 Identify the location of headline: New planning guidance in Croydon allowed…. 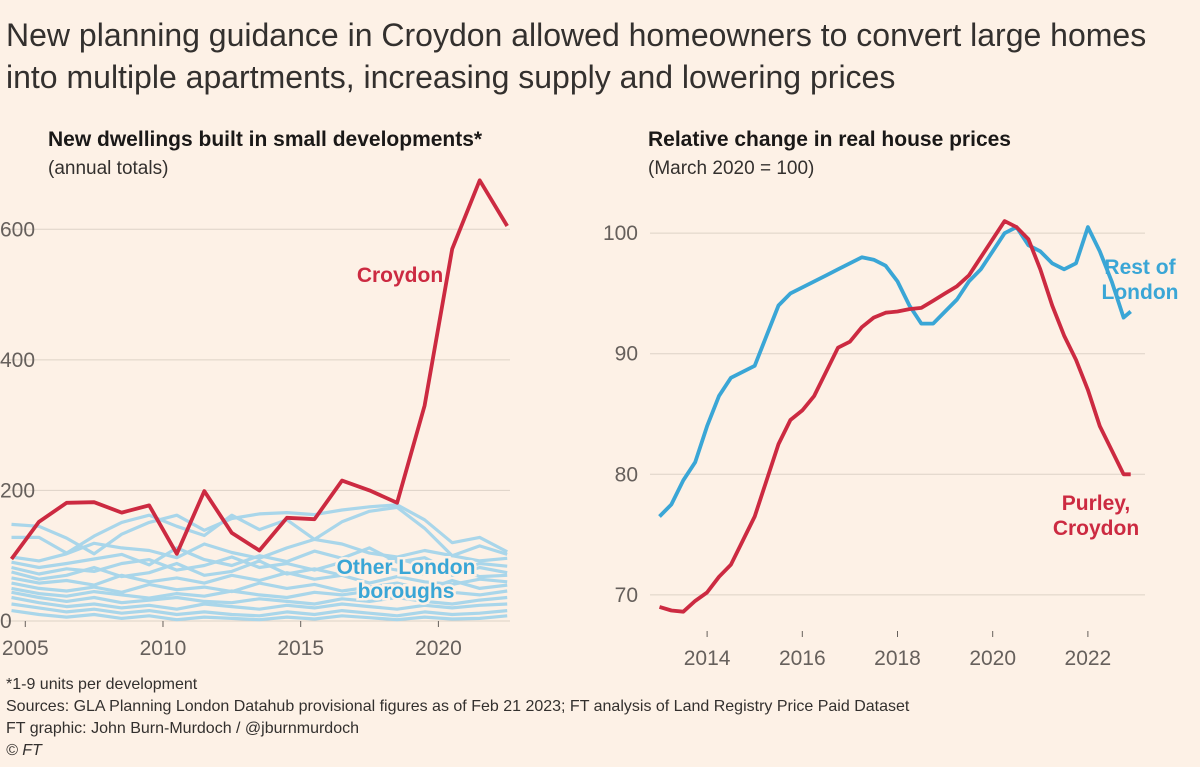
(576, 56).